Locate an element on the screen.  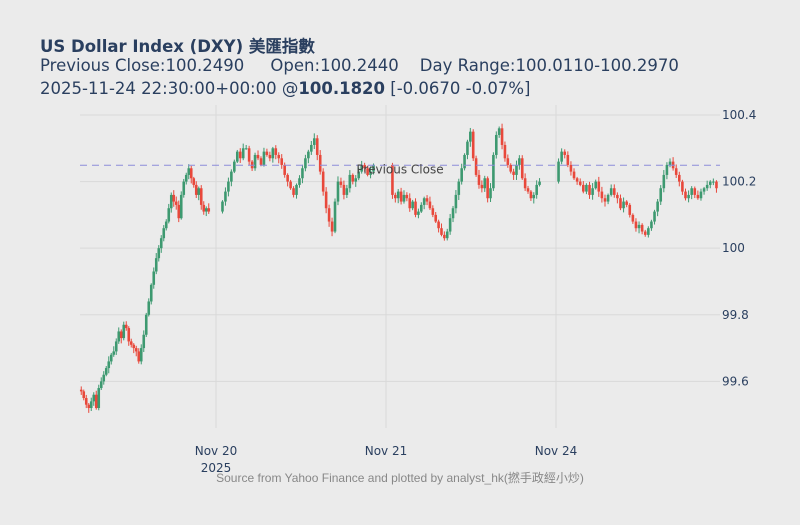
x-tick-label: Nov 24 is located at coordinates (556, 451).